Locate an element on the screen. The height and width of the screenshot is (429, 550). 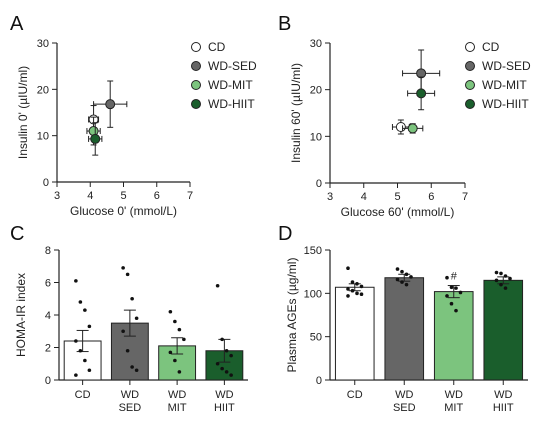
x-tick-label: HIIT is located at coordinates (224, 408).